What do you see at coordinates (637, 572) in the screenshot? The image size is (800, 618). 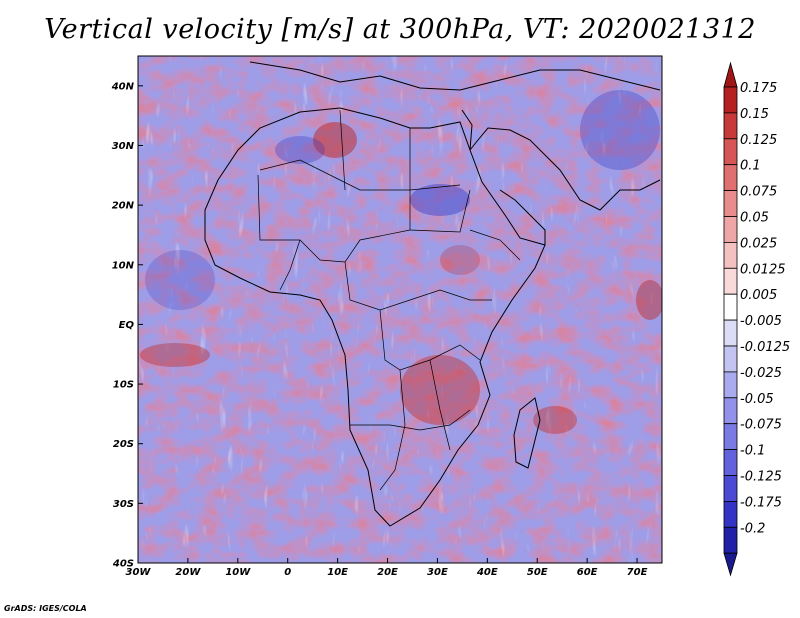 I see `lon-tick-label: 70E` at bounding box center [637, 572].